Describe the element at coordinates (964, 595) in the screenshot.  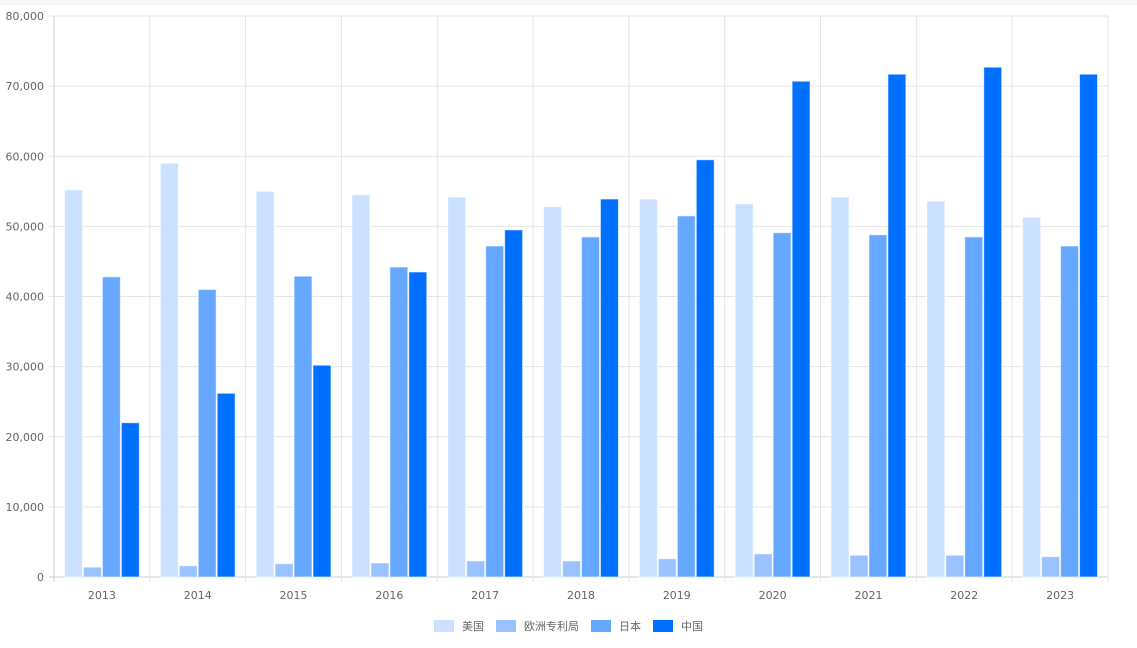
I see `x-tick-label: 2022` at that location.